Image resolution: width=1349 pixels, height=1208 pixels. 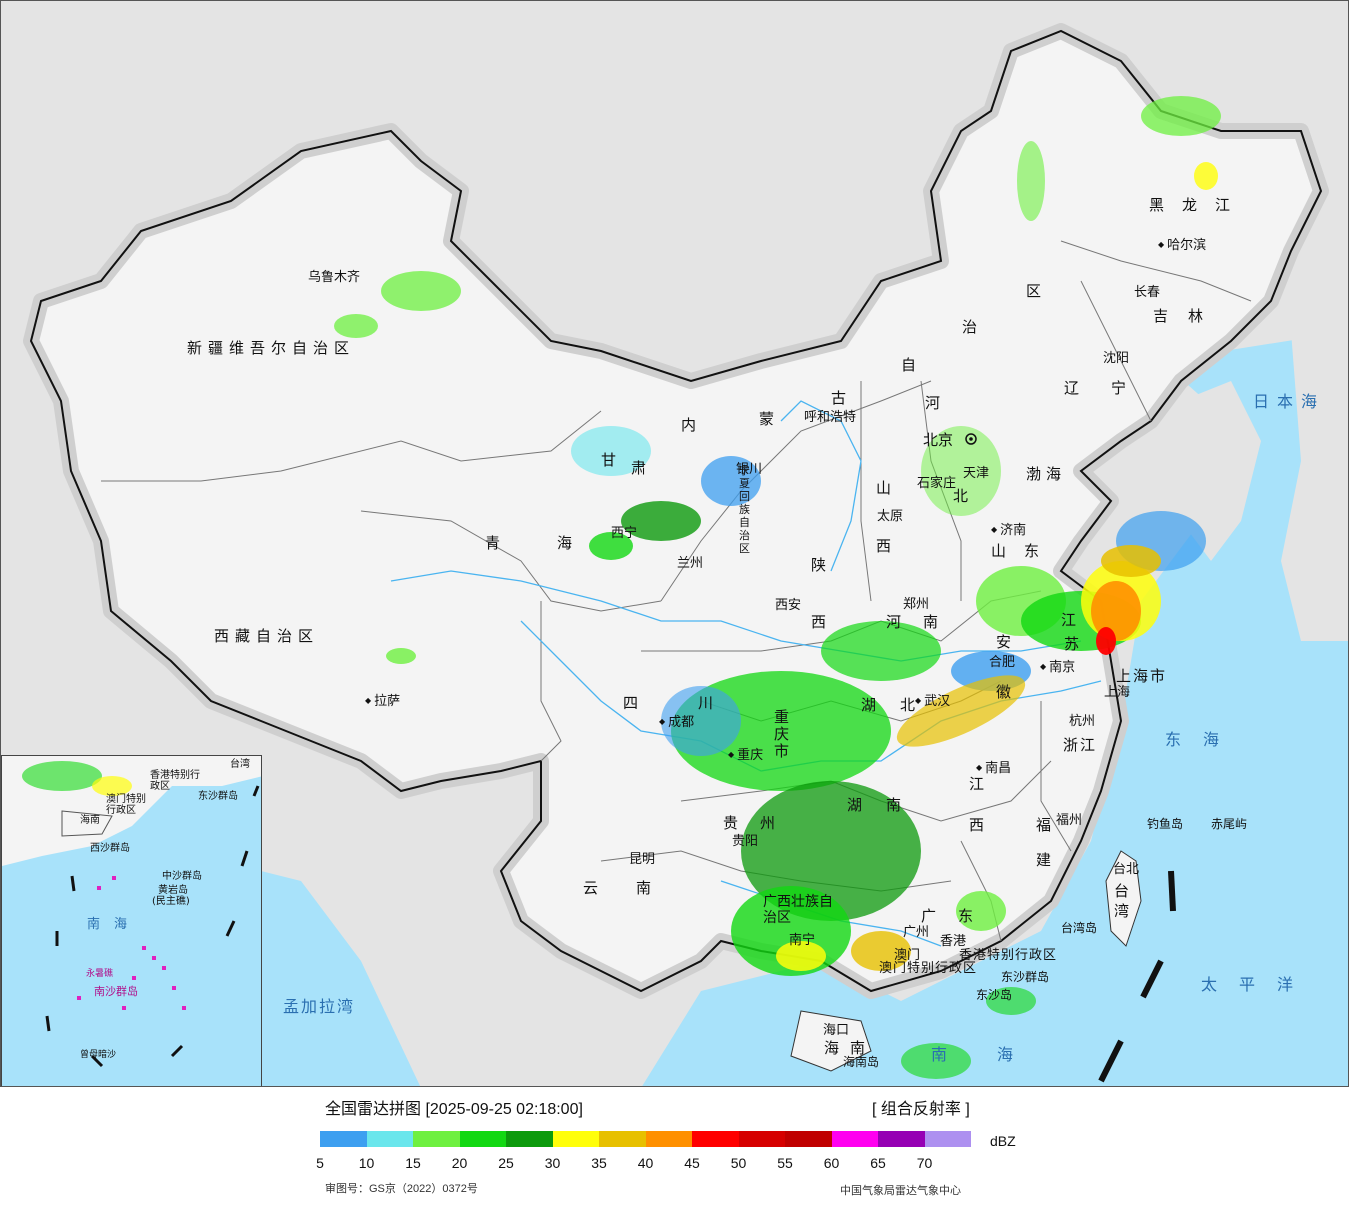 I want to click on capital-marker, so click(x=971, y=439).